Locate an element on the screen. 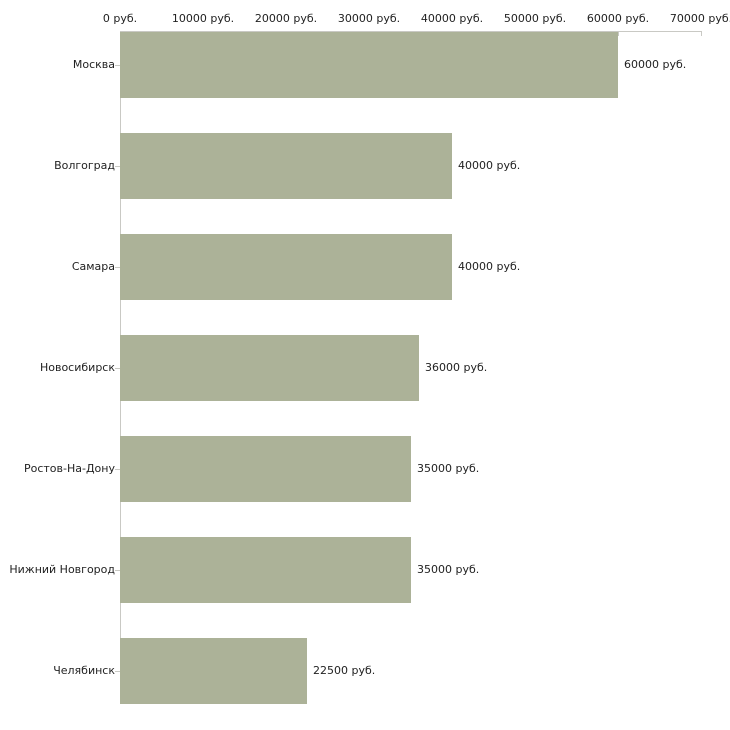 The width and height of the screenshot is (730, 730). category-label: Самара is located at coordinates (93, 266).